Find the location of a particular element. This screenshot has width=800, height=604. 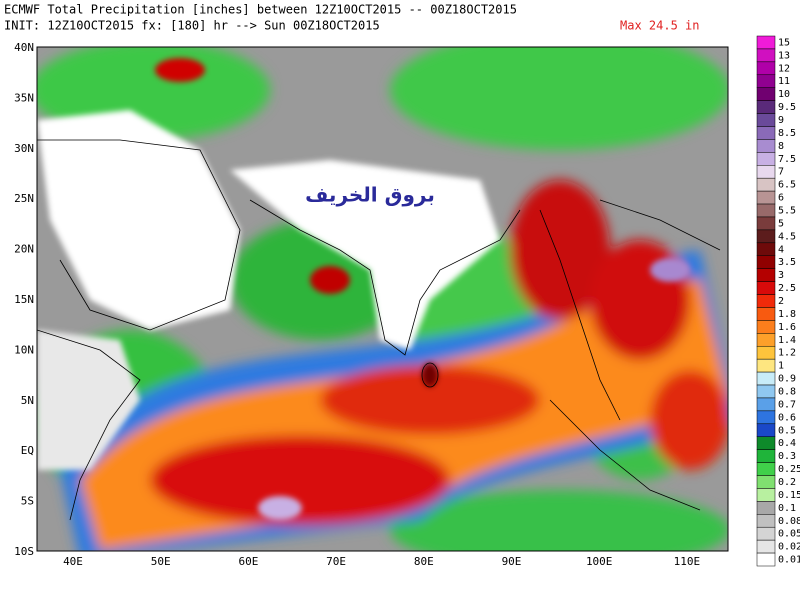

latitude-label: 30N is located at coordinates (24, 148).